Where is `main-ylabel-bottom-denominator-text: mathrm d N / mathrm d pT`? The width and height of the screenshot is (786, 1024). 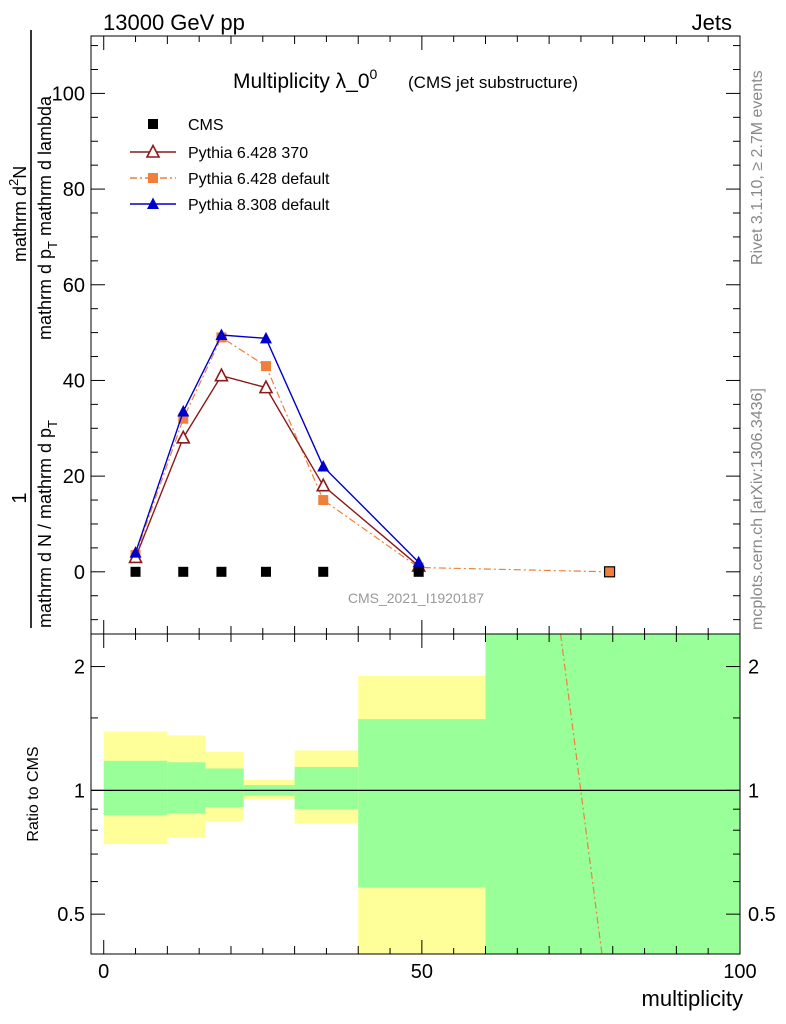
main-ylabel-bottom-denominator-text: mathrm d N / mathrm d pT is located at coordinates (47, 524).